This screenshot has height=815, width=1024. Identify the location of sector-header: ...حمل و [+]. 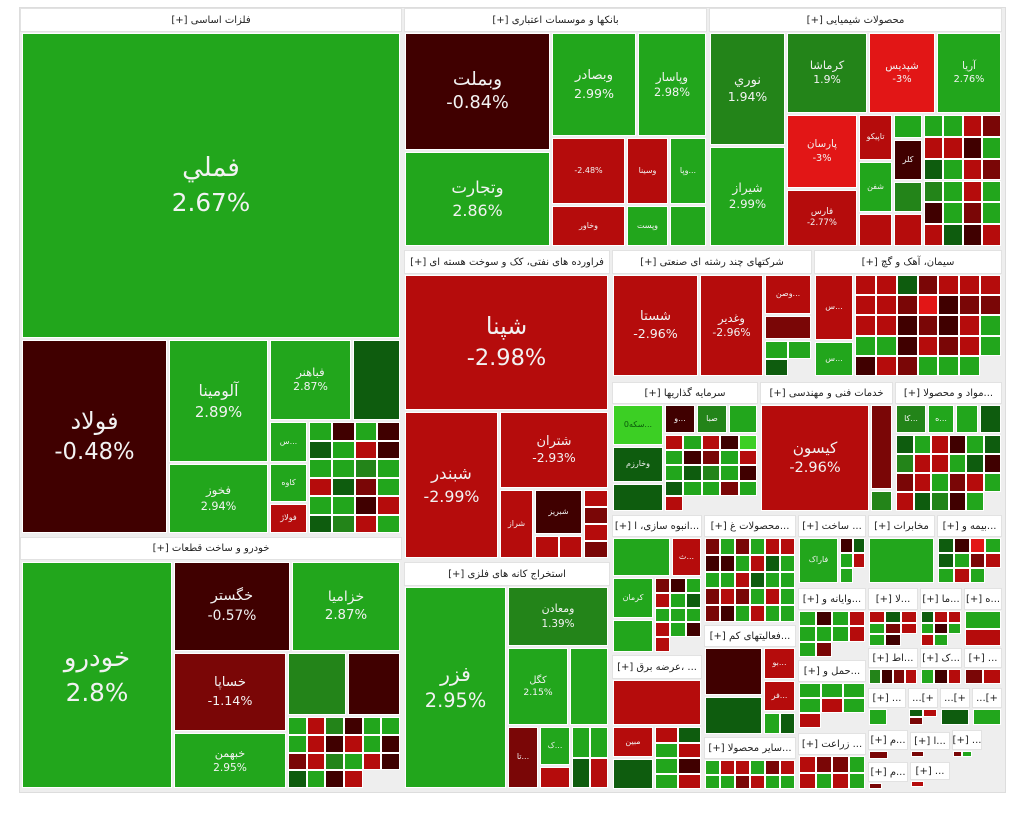
(832, 671).